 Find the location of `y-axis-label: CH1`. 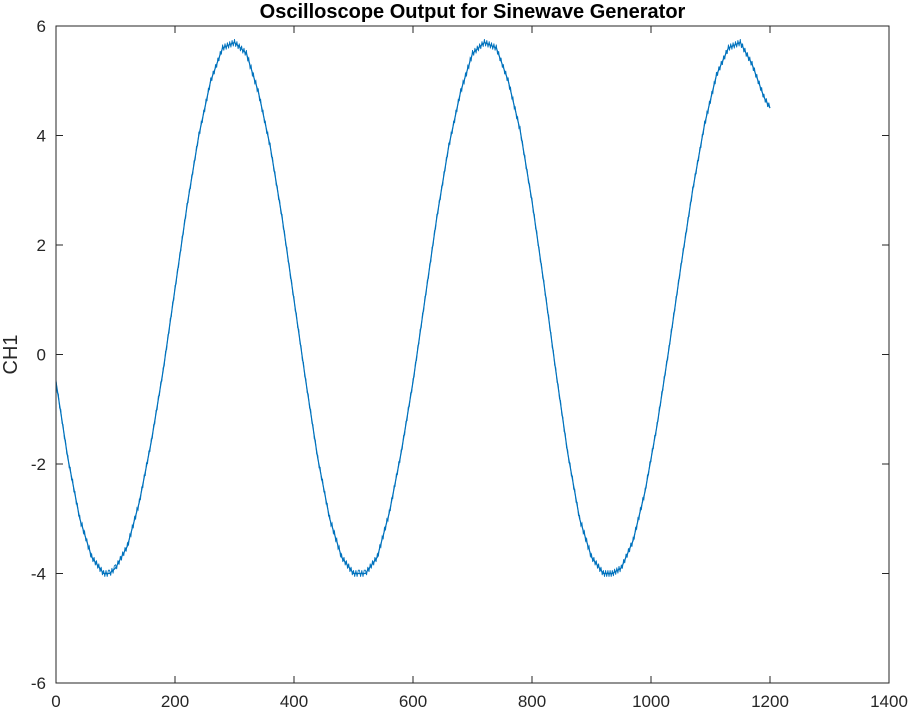

y-axis-label: CH1 is located at coordinates (11, 354).